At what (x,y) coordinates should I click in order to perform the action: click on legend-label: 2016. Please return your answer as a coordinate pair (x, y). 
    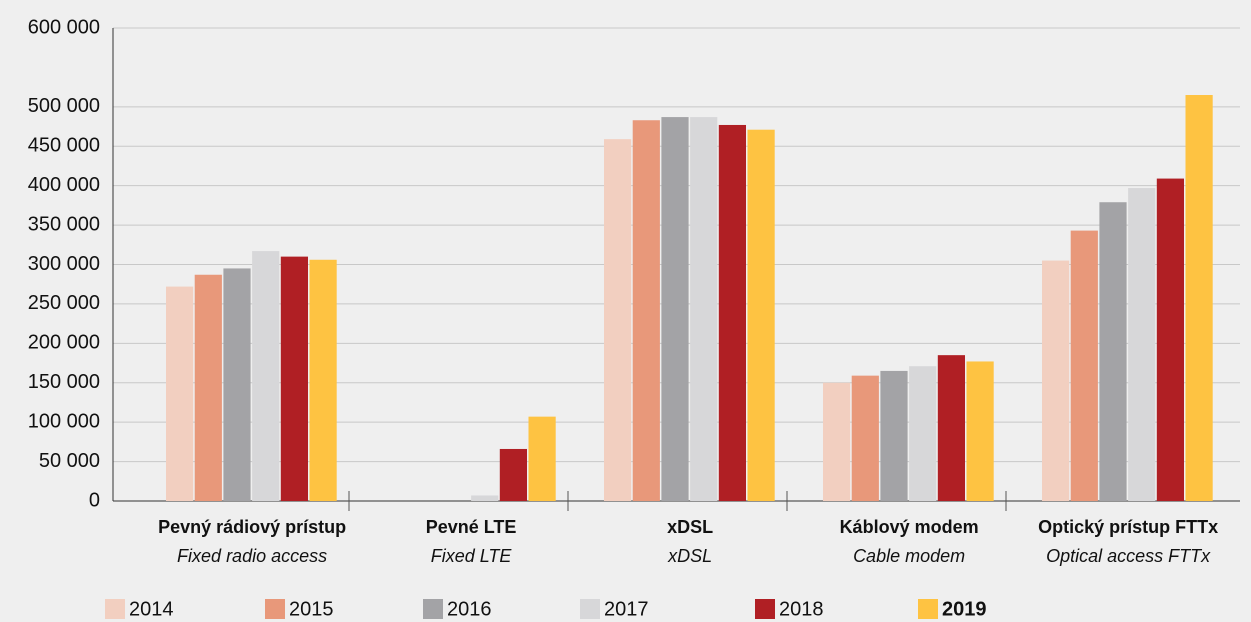
    Looking at the image, I should click on (469, 609).